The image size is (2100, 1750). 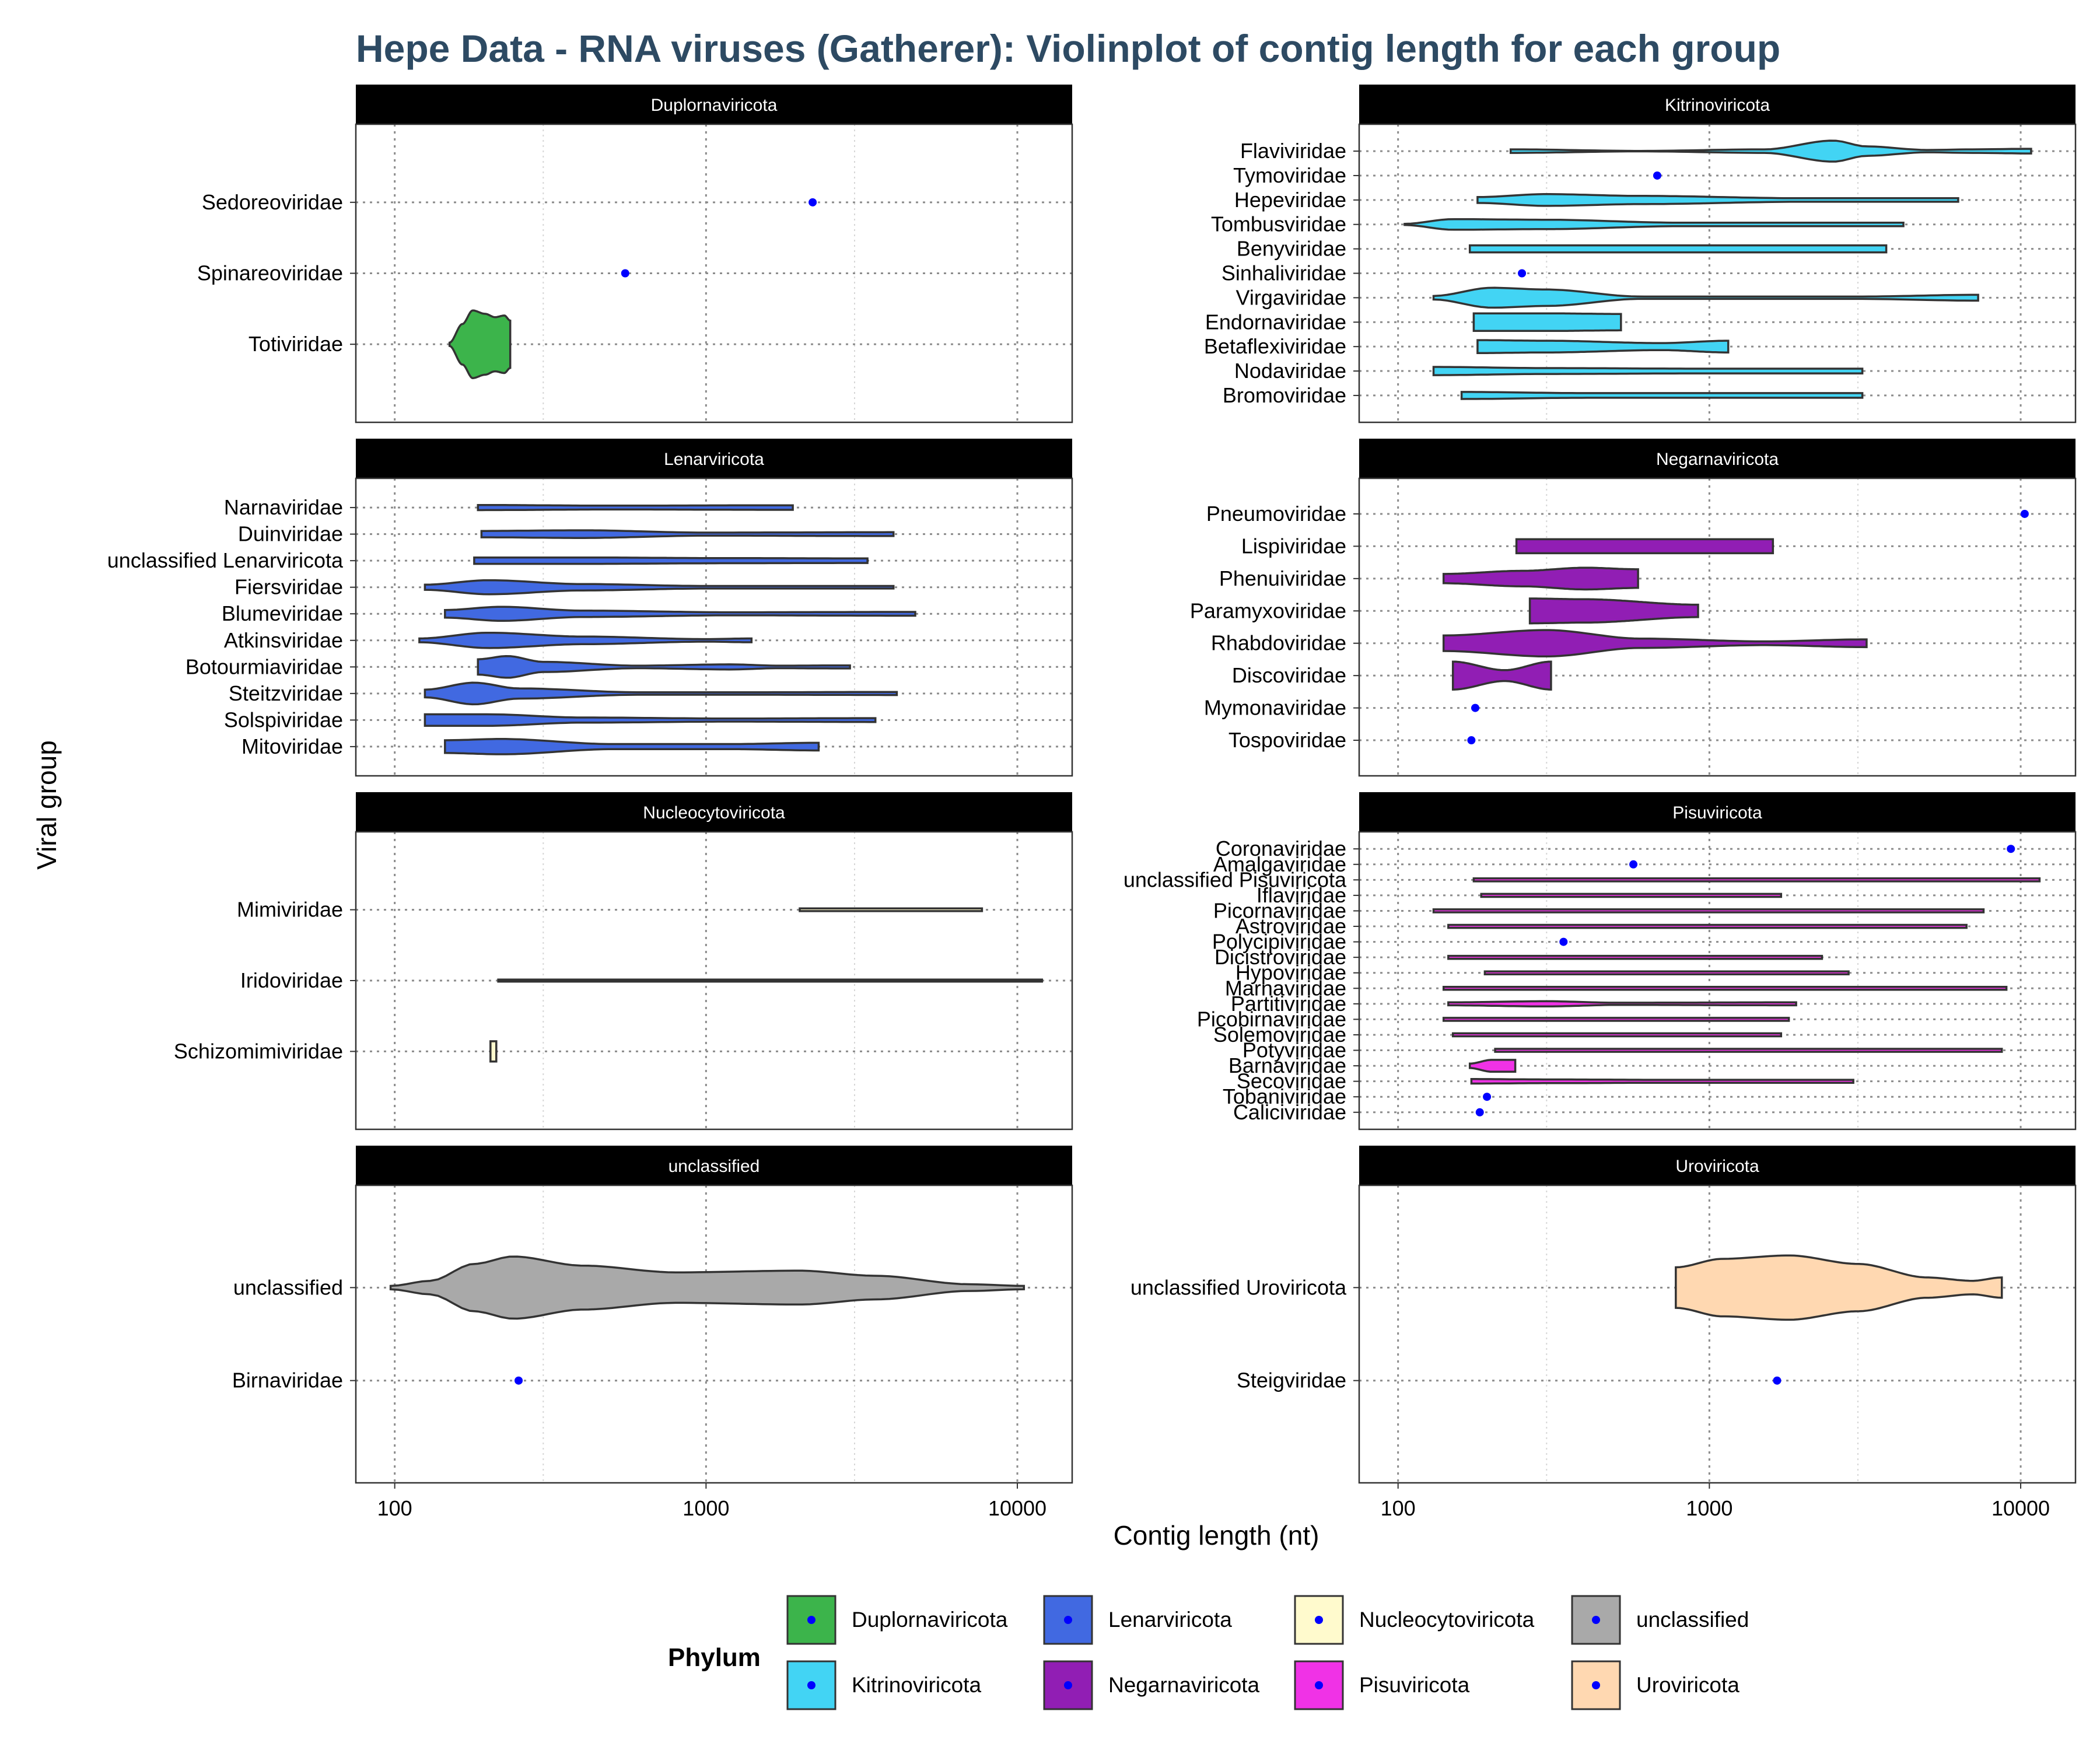 What do you see at coordinates (1286, 988) in the screenshot?
I see `y-tick-label: Marnaviridae` at bounding box center [1286, 988].